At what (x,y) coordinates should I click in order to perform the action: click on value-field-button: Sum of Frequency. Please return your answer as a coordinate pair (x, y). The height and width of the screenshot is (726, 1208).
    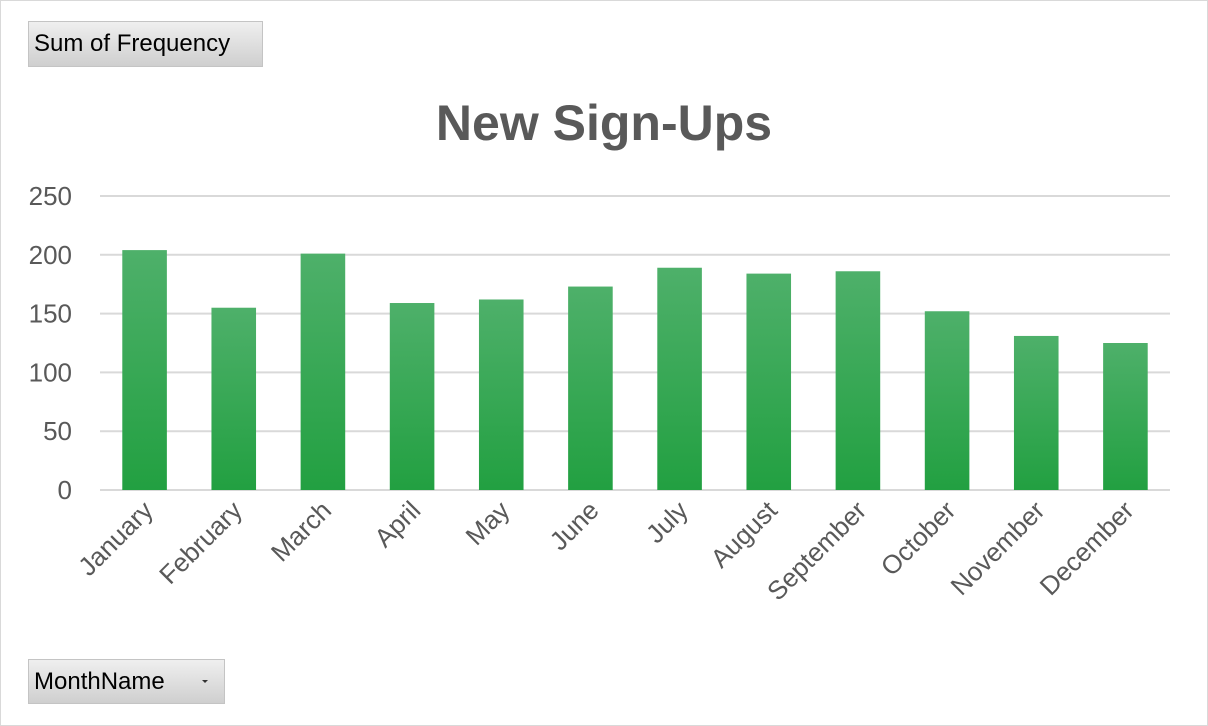
    Looking at the image, I should click on (145, 44).